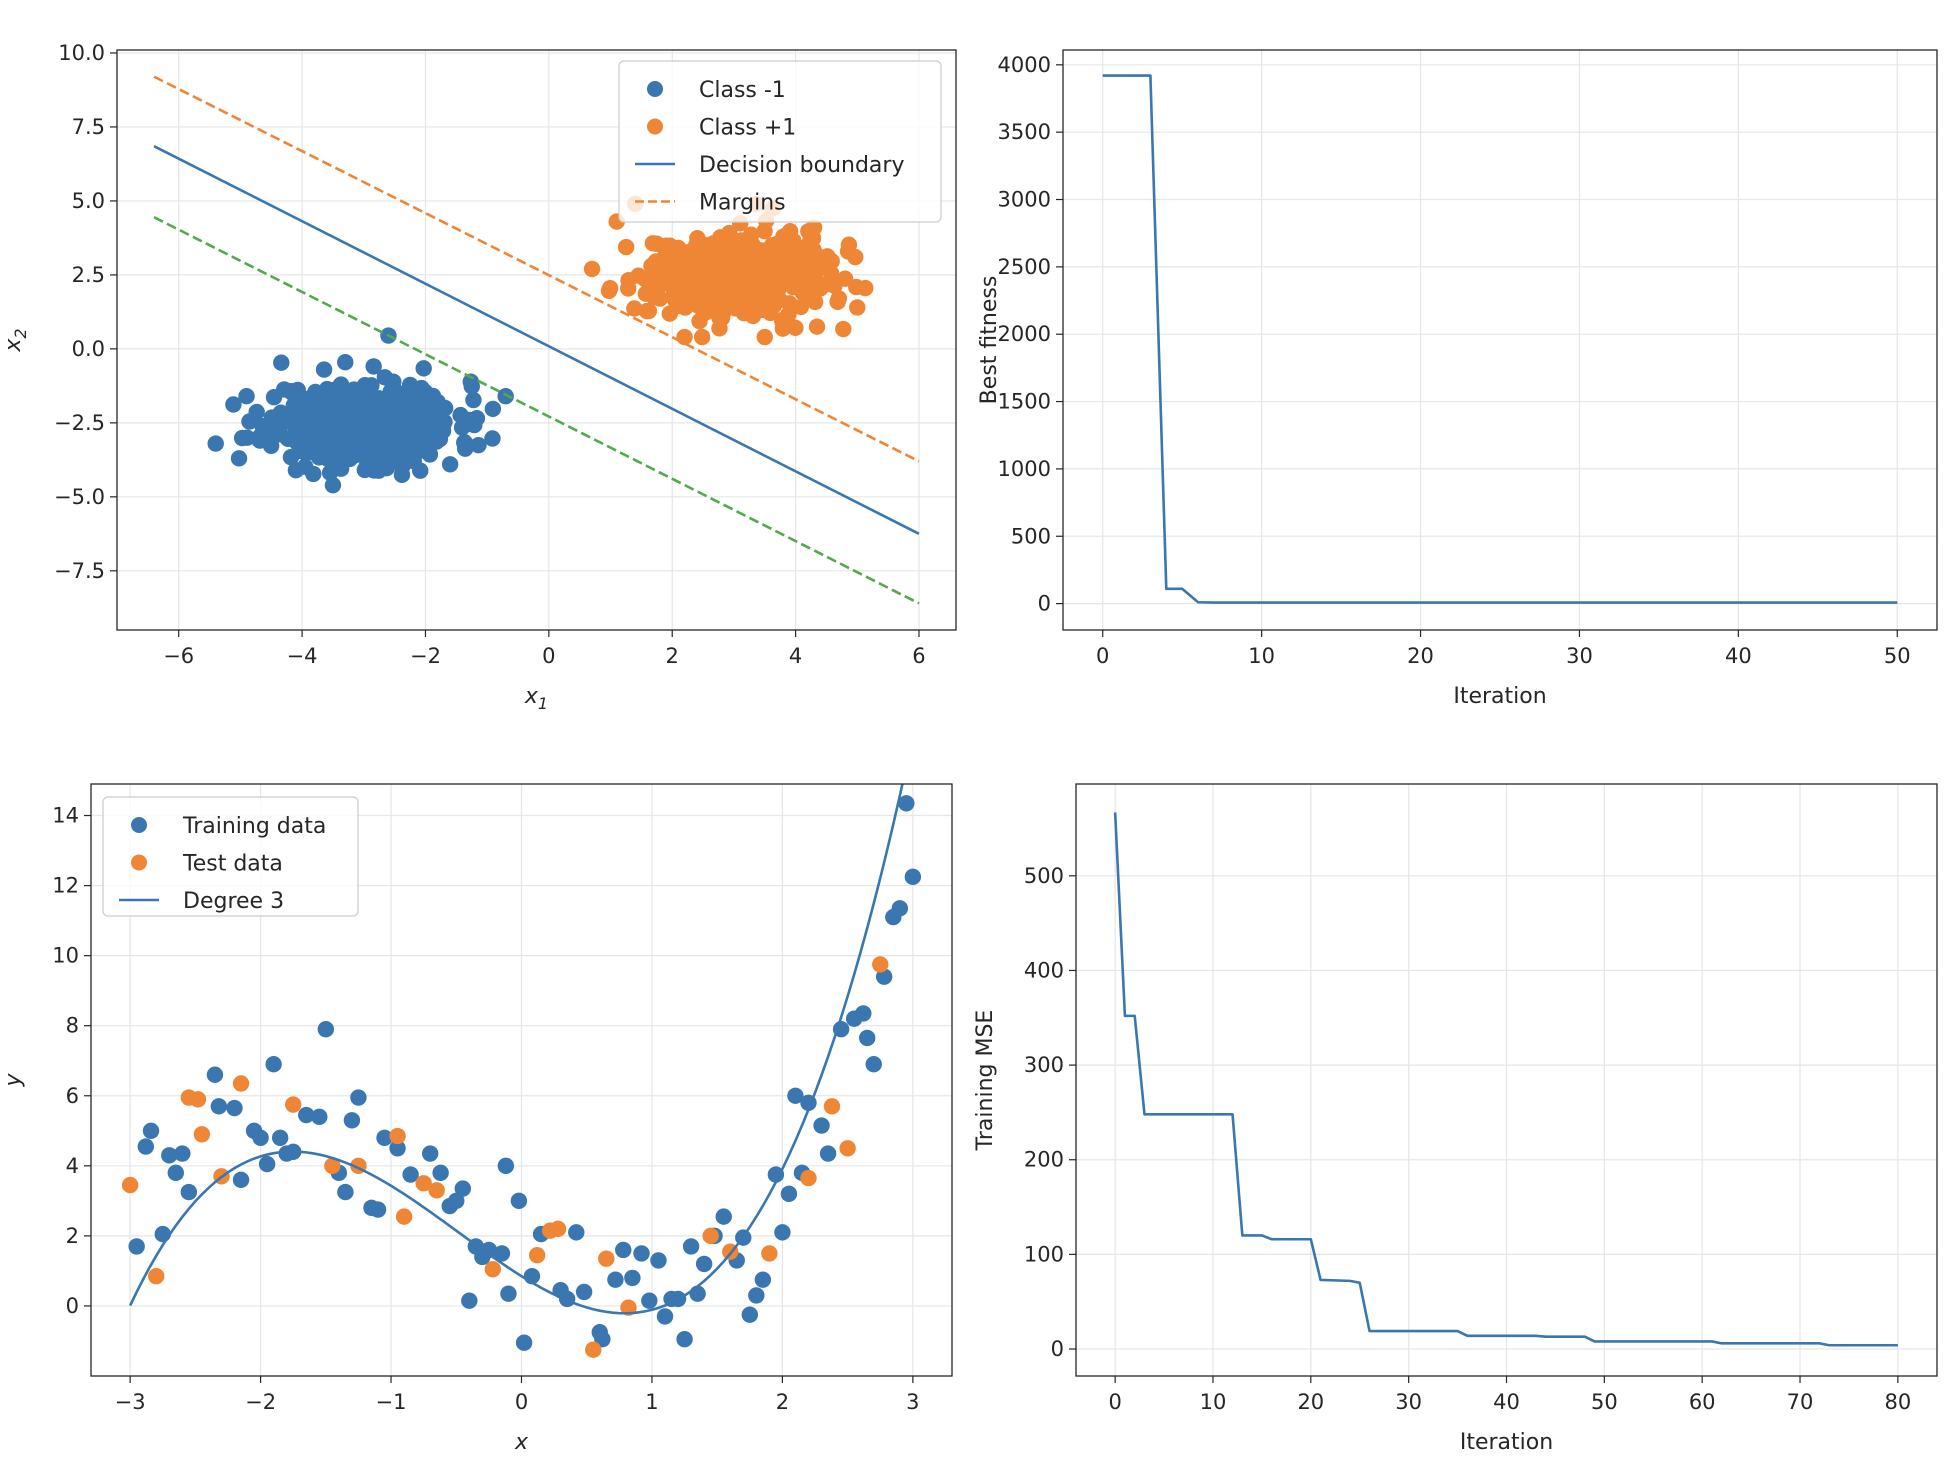  What do you see at coordinates (1505, 1079) in the screenshot?
I see `mse-series-line` at bounding box center [1505, 1079].